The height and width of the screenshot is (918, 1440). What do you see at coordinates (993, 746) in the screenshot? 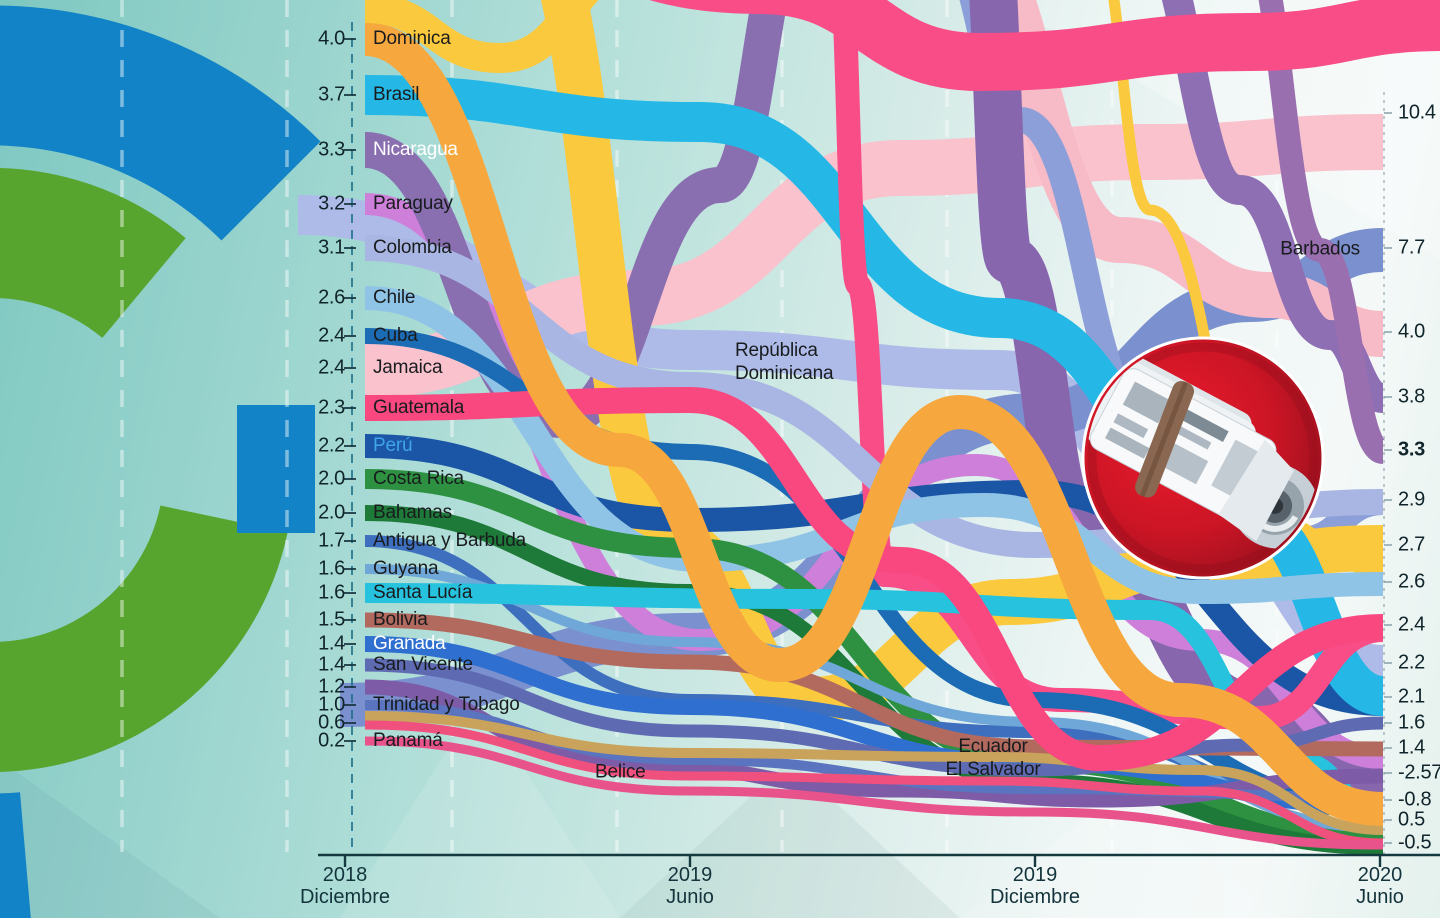
I see `annotation-line: Ecuador` at bounding box center [993, 746].